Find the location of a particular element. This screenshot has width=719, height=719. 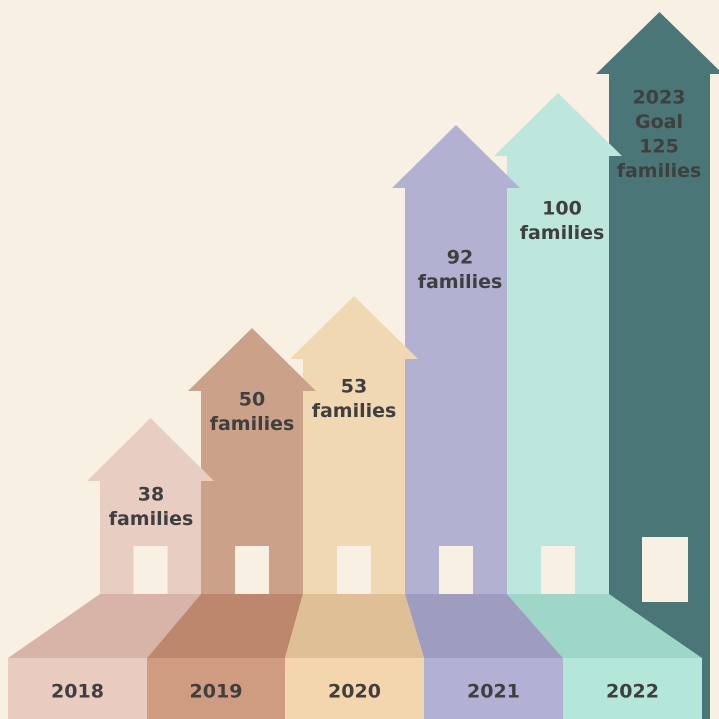

year-label: 2022 is located at coordinates (632, 692).